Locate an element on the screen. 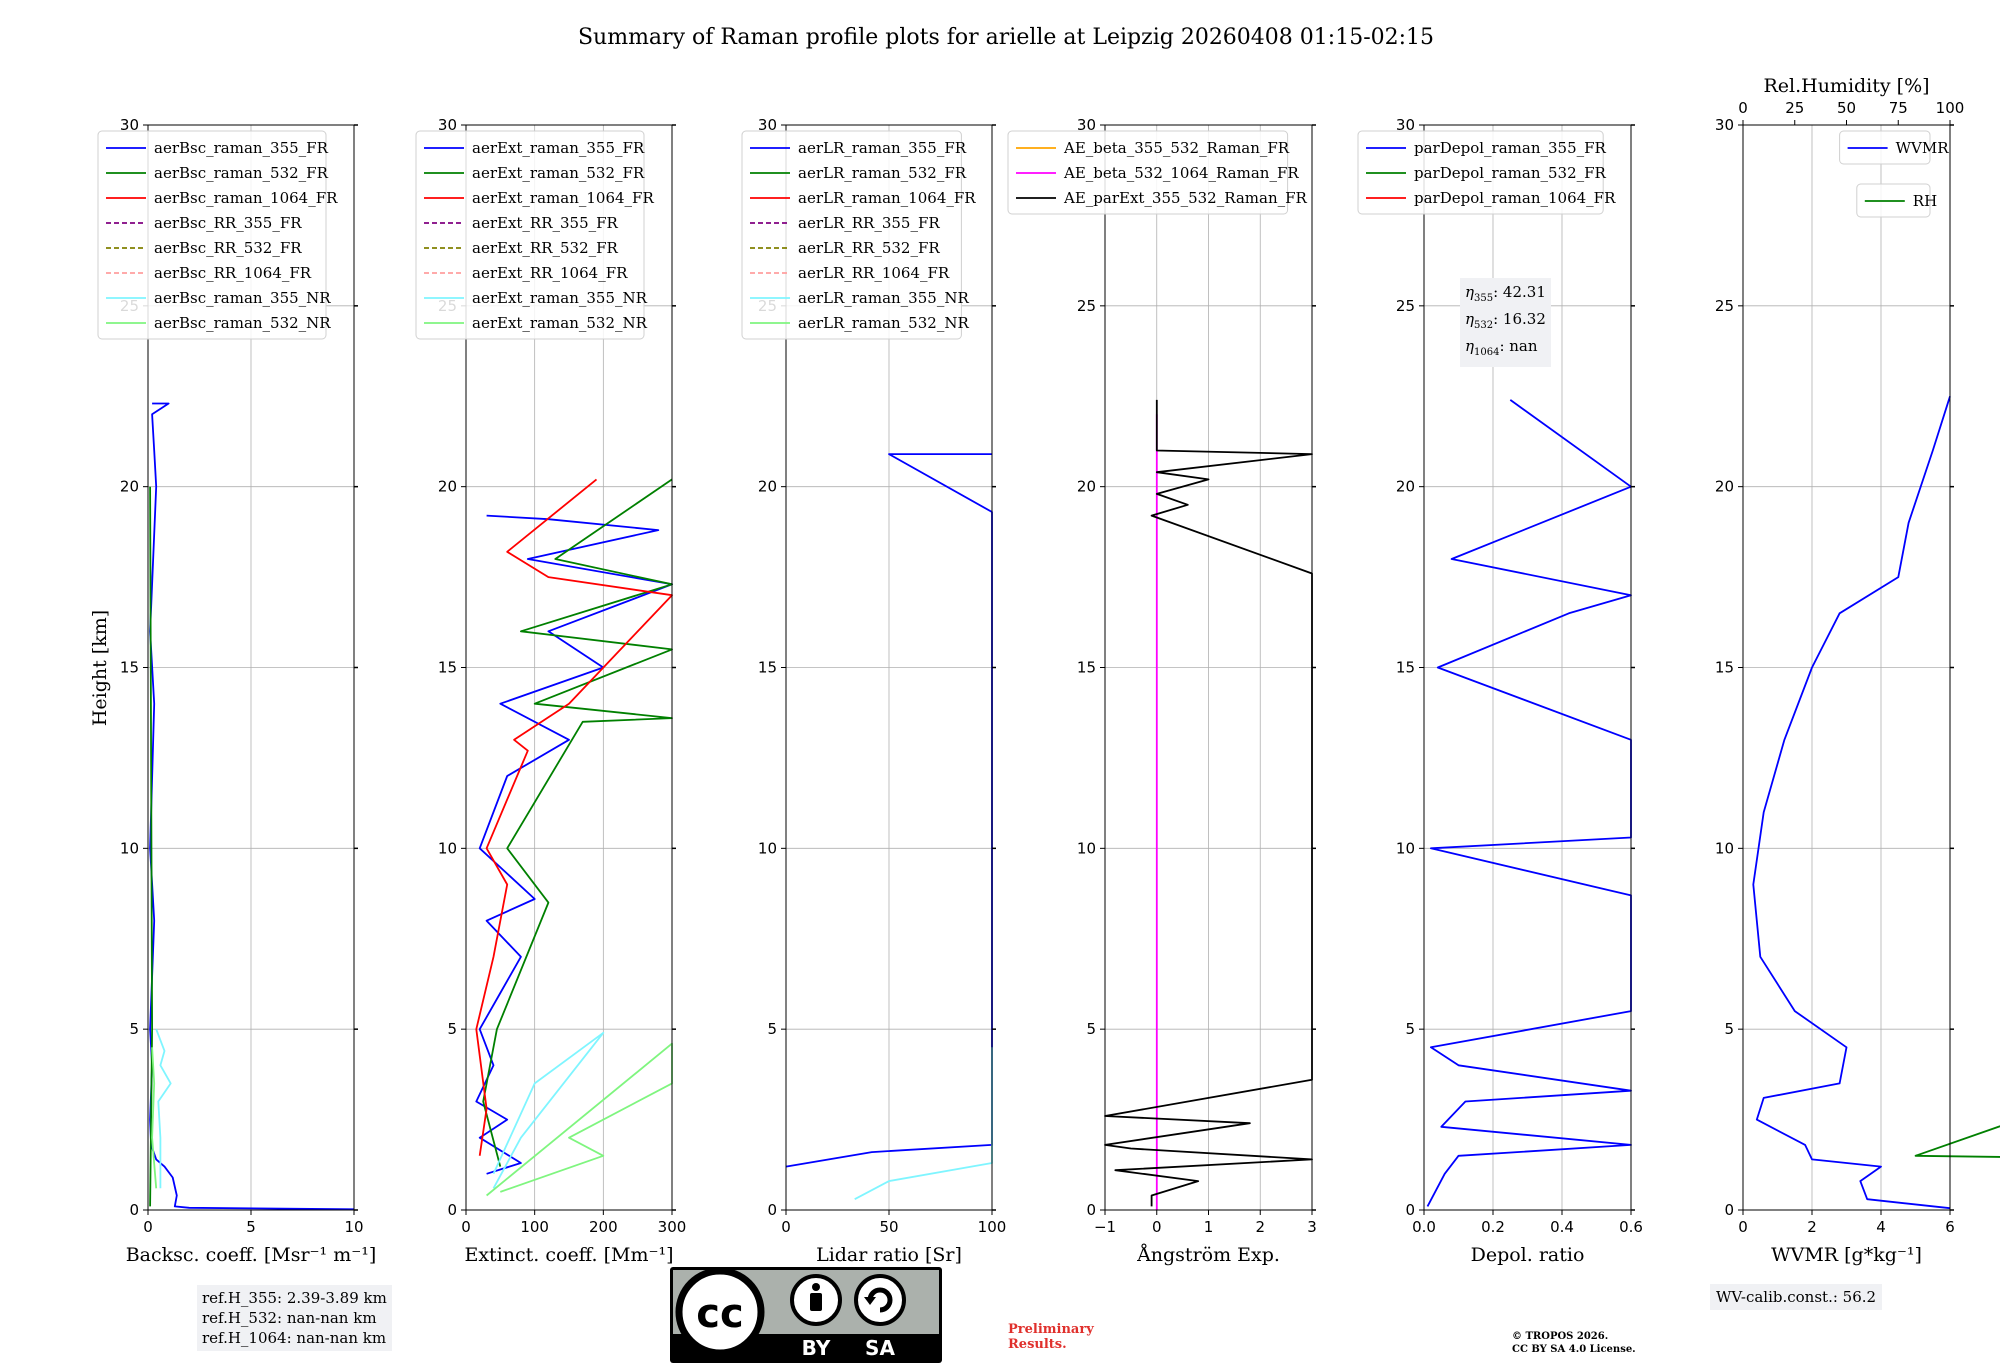 This screenshot has height=1363, width=2000. legend-label: aerExt_RR_355_FR is located at coordinates (545, 223).